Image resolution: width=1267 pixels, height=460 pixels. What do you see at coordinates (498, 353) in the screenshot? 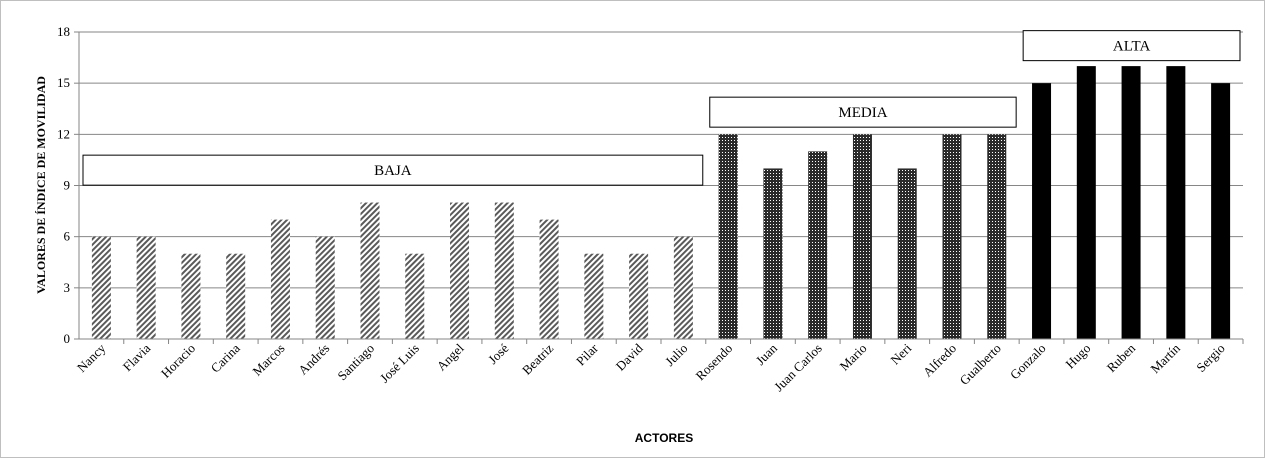
I see `x-tick-label: José` at bounding box center [498, 353].